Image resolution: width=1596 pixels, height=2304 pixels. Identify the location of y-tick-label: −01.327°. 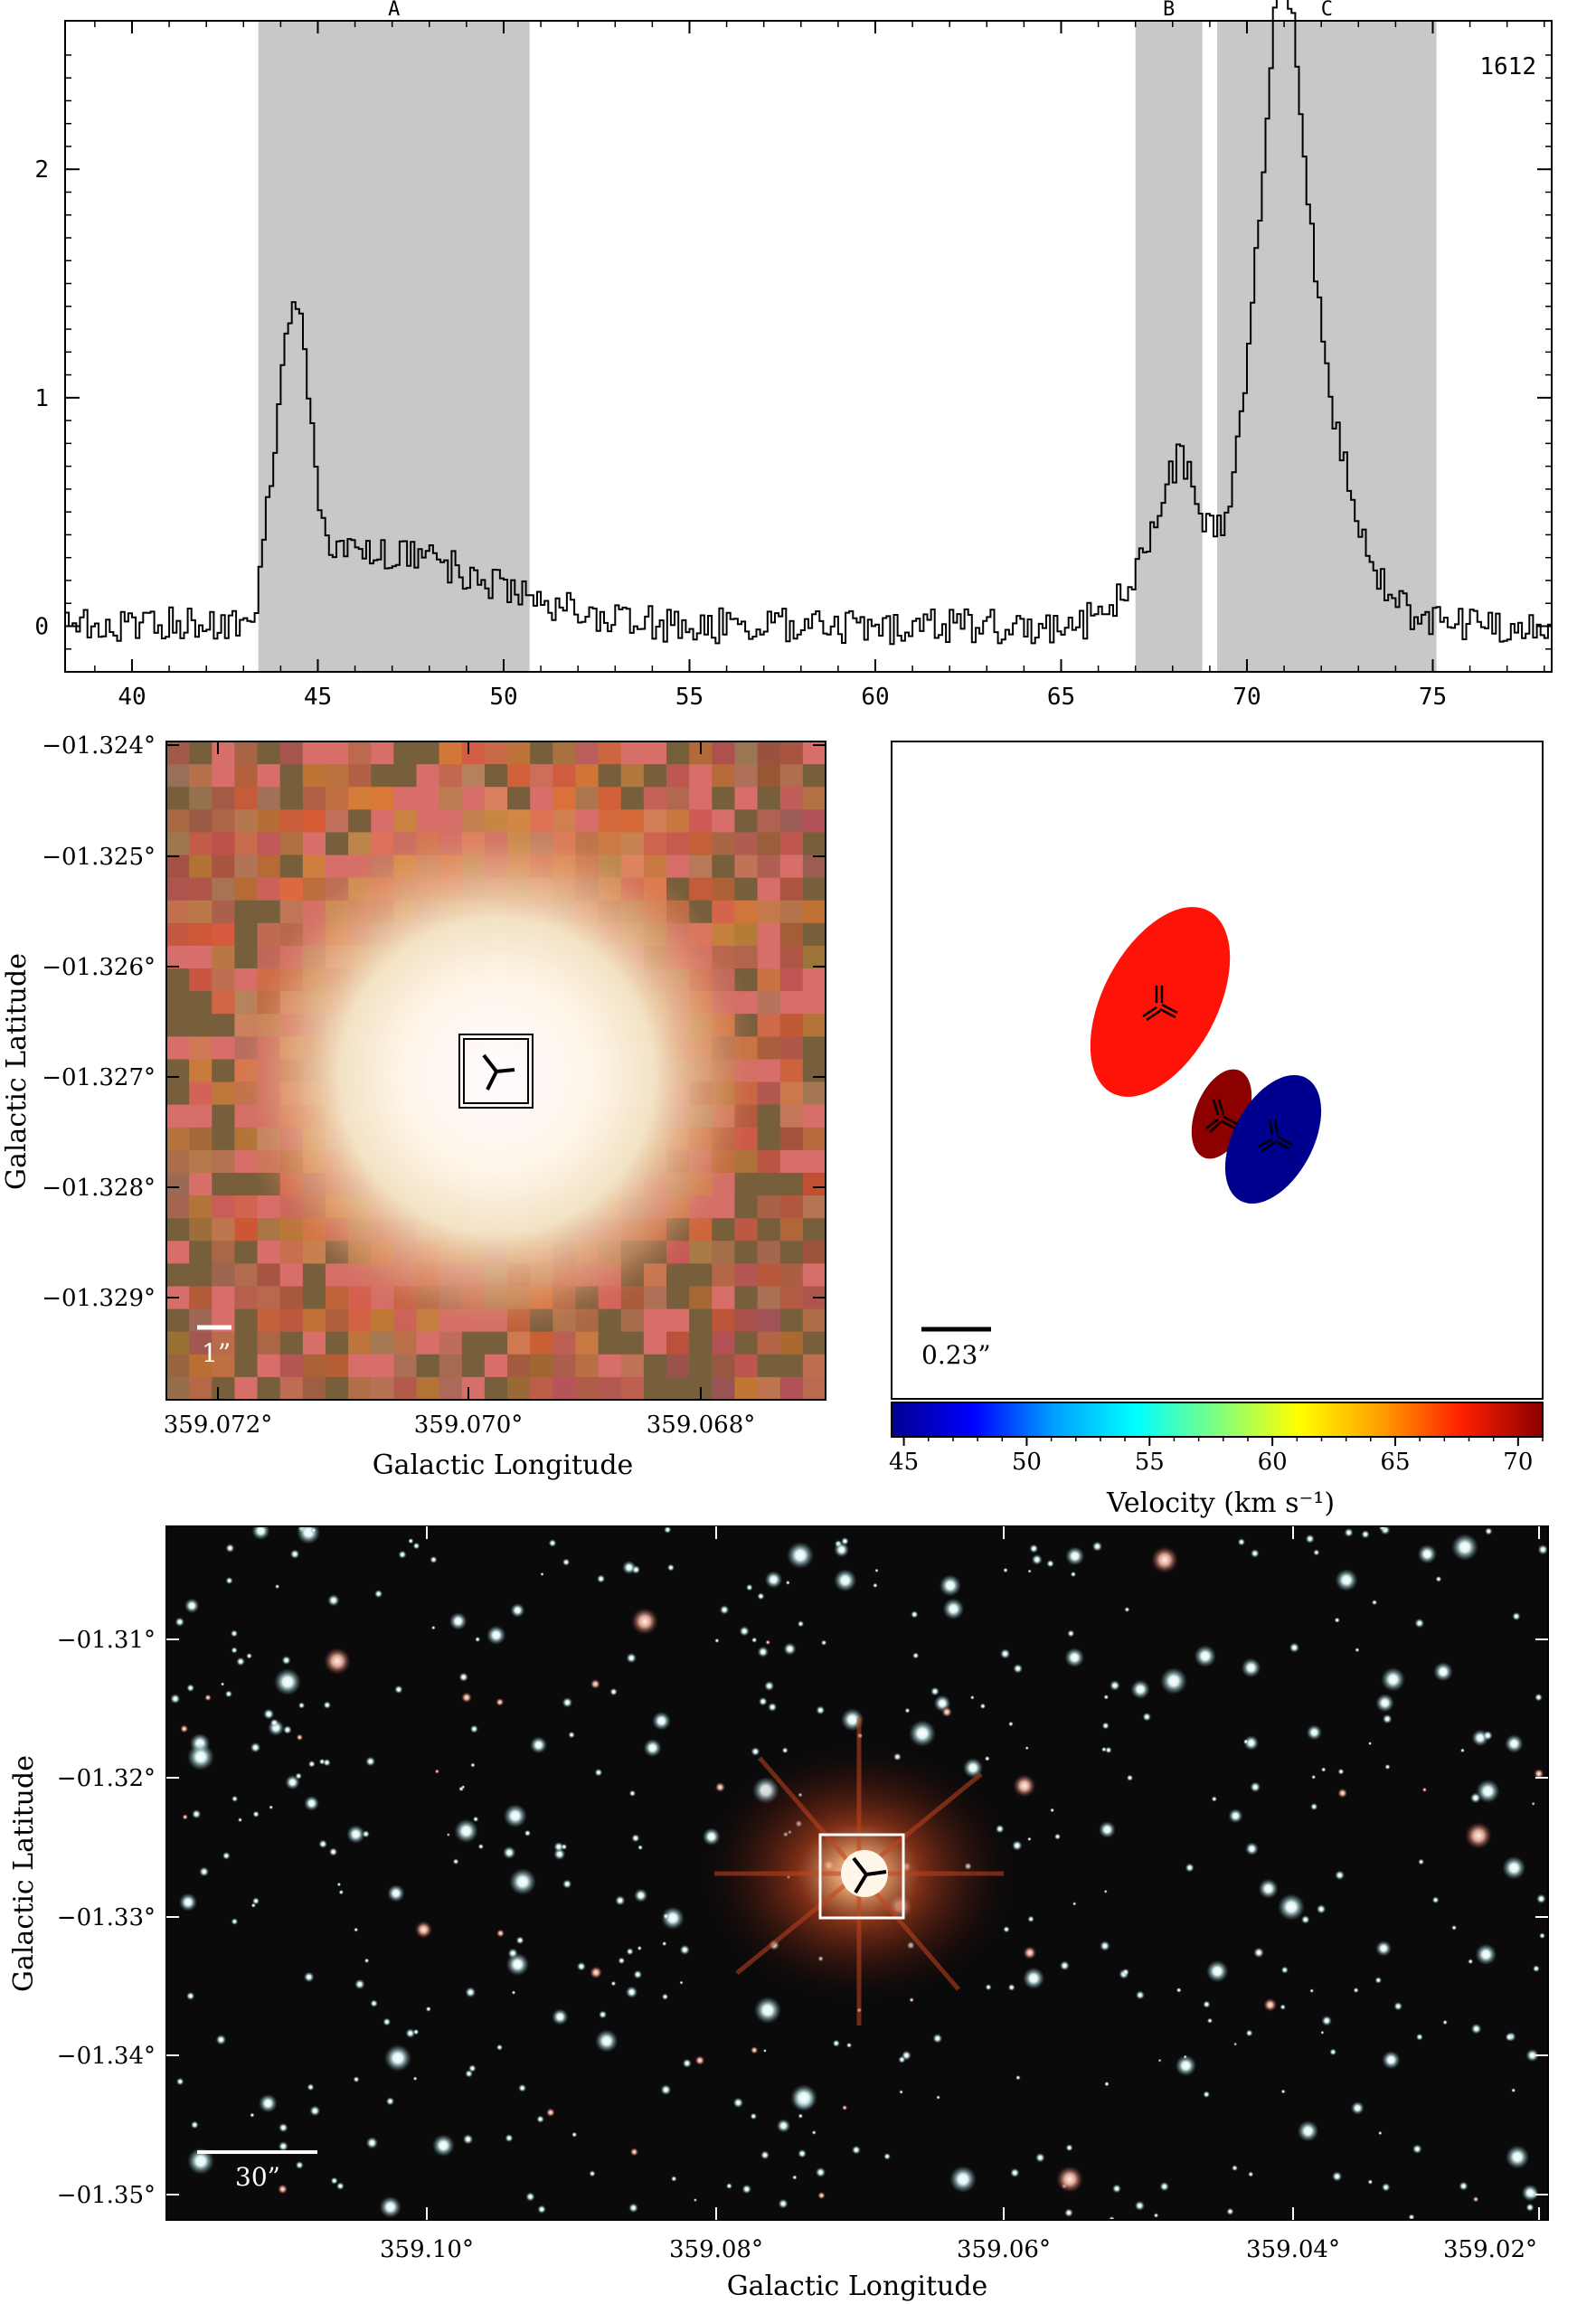
(99, 1077).